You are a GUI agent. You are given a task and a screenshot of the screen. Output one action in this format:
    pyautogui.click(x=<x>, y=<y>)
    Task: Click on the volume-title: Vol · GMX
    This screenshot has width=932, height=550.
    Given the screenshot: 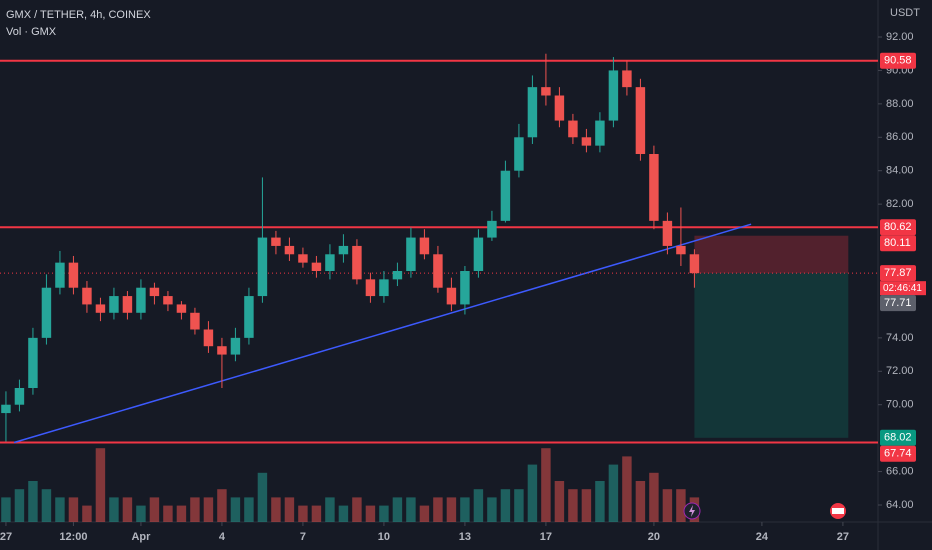 What is the action you would take?
    pyautogui.click(x=31, y=32)
    